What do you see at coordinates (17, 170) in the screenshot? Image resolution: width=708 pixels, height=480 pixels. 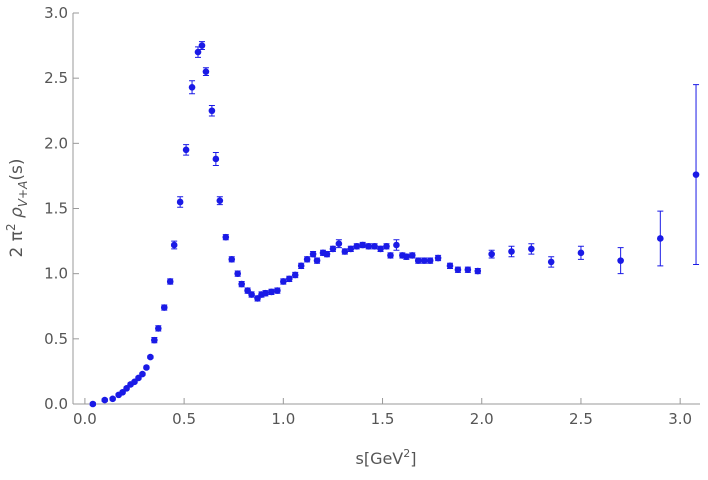 I see `y-label-part: (s)` at bounding box center [17, 170].